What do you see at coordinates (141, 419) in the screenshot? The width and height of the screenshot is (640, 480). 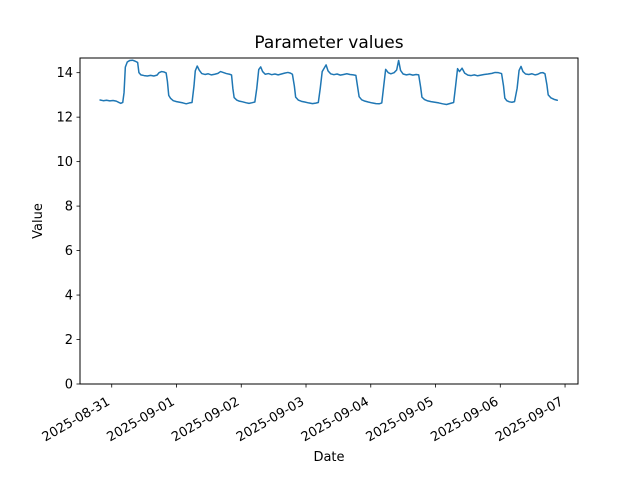 I see `x-tick-label: 2025-09-01` at bounding box center [141, 419].